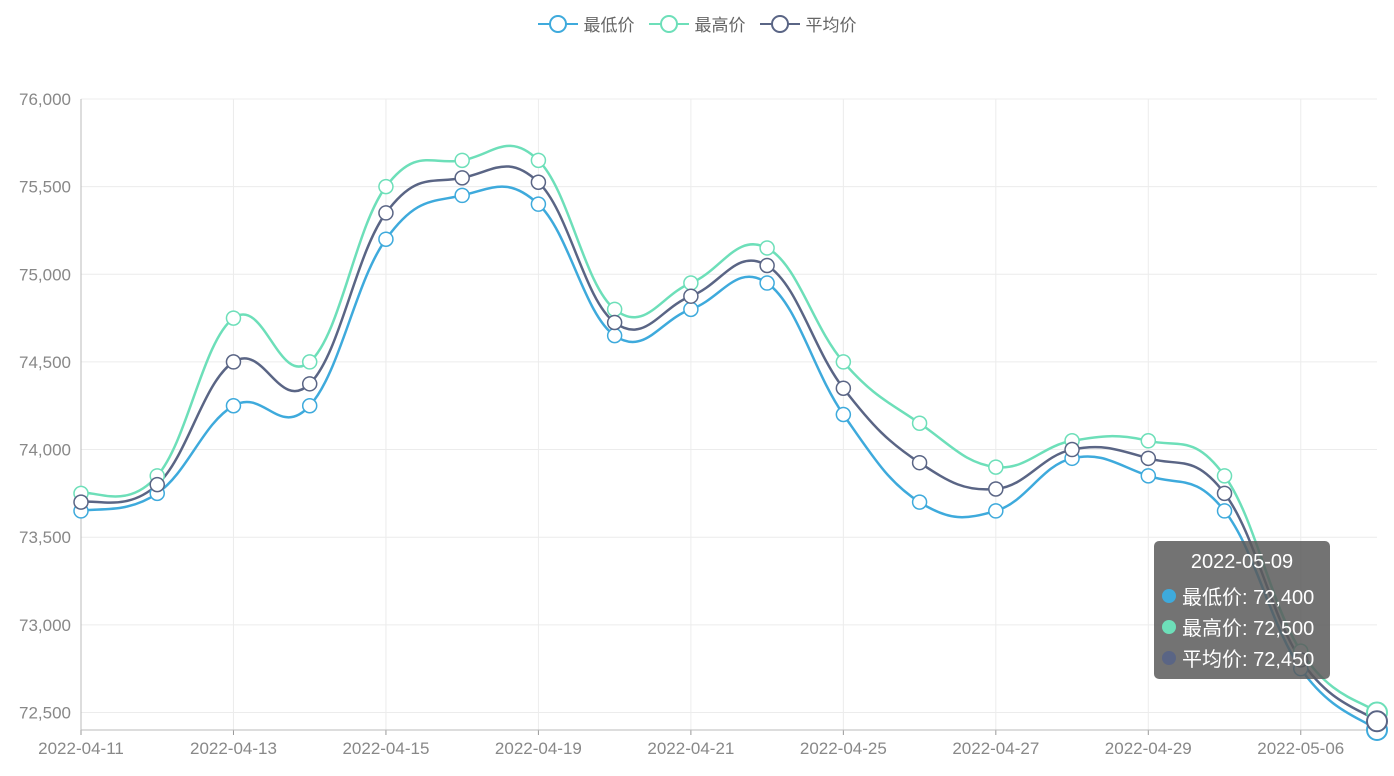  I want to click on tooltip-dot-avg, so click(1169, 657).